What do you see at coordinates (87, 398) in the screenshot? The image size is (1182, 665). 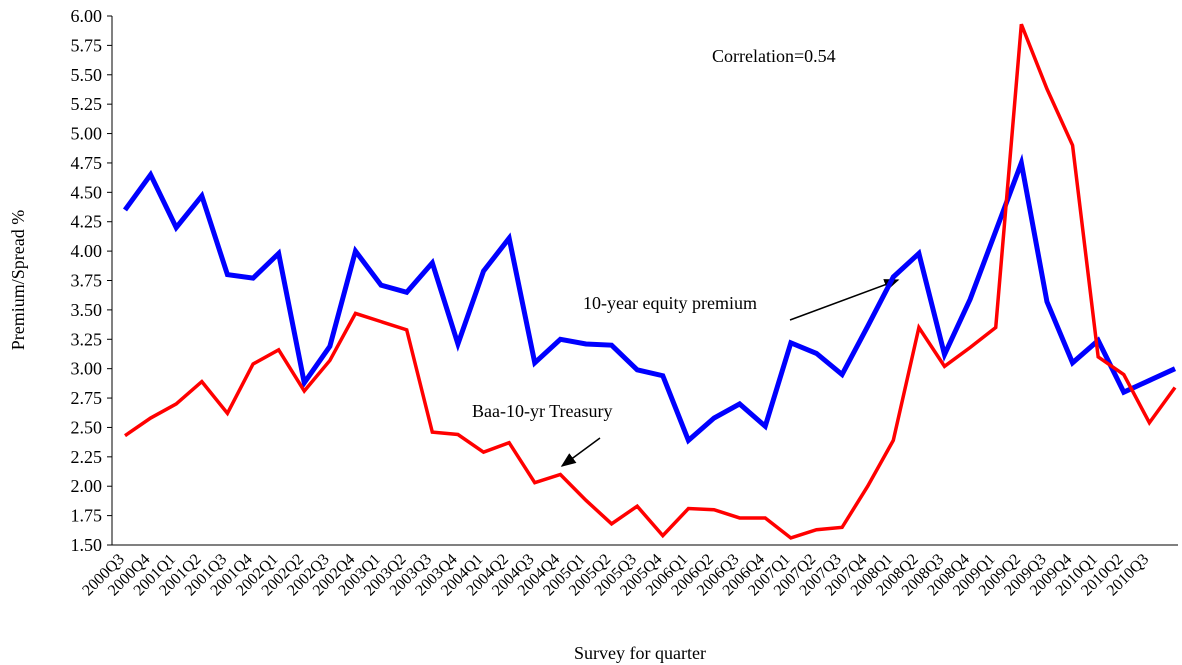 I see `y-tick-label: 2.75` at bounding box center [87, 398].